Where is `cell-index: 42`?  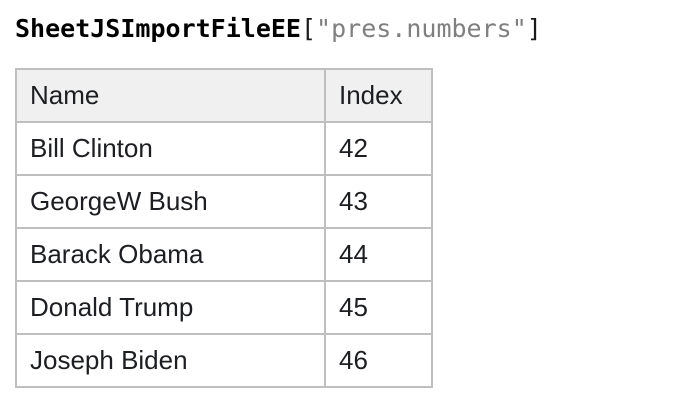 cell-index: 42 is located at coordinates (378, 148).